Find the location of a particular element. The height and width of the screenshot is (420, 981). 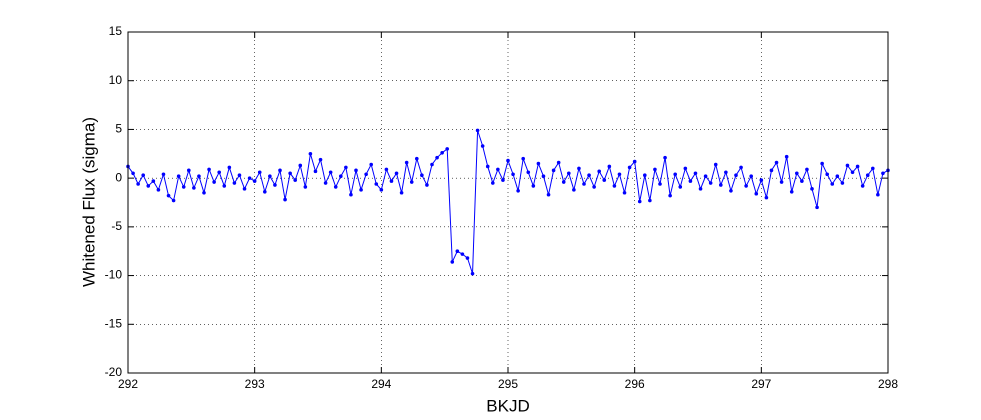

y-tick-label: 10 is located at coordinates (116, 80).